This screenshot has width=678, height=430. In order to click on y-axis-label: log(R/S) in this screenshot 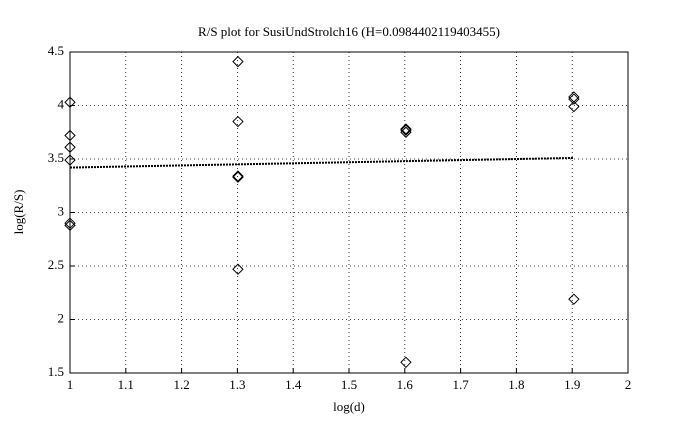, I will do `click(18, 212)`.